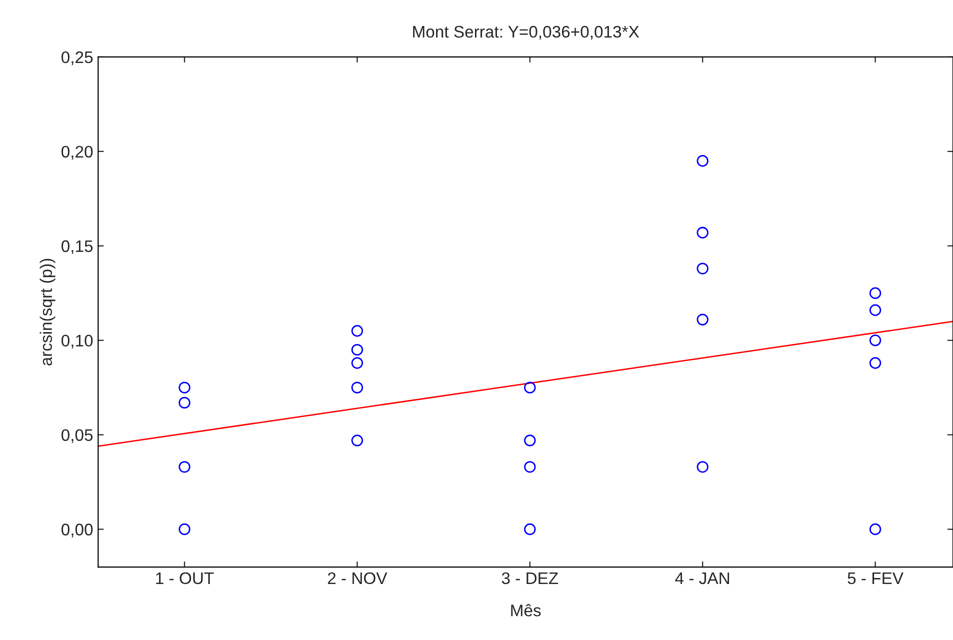 This screenshot has width=953, height=640. I want to click on y-axis-title: arcsin(sqrt (p)), so click(48, 312).